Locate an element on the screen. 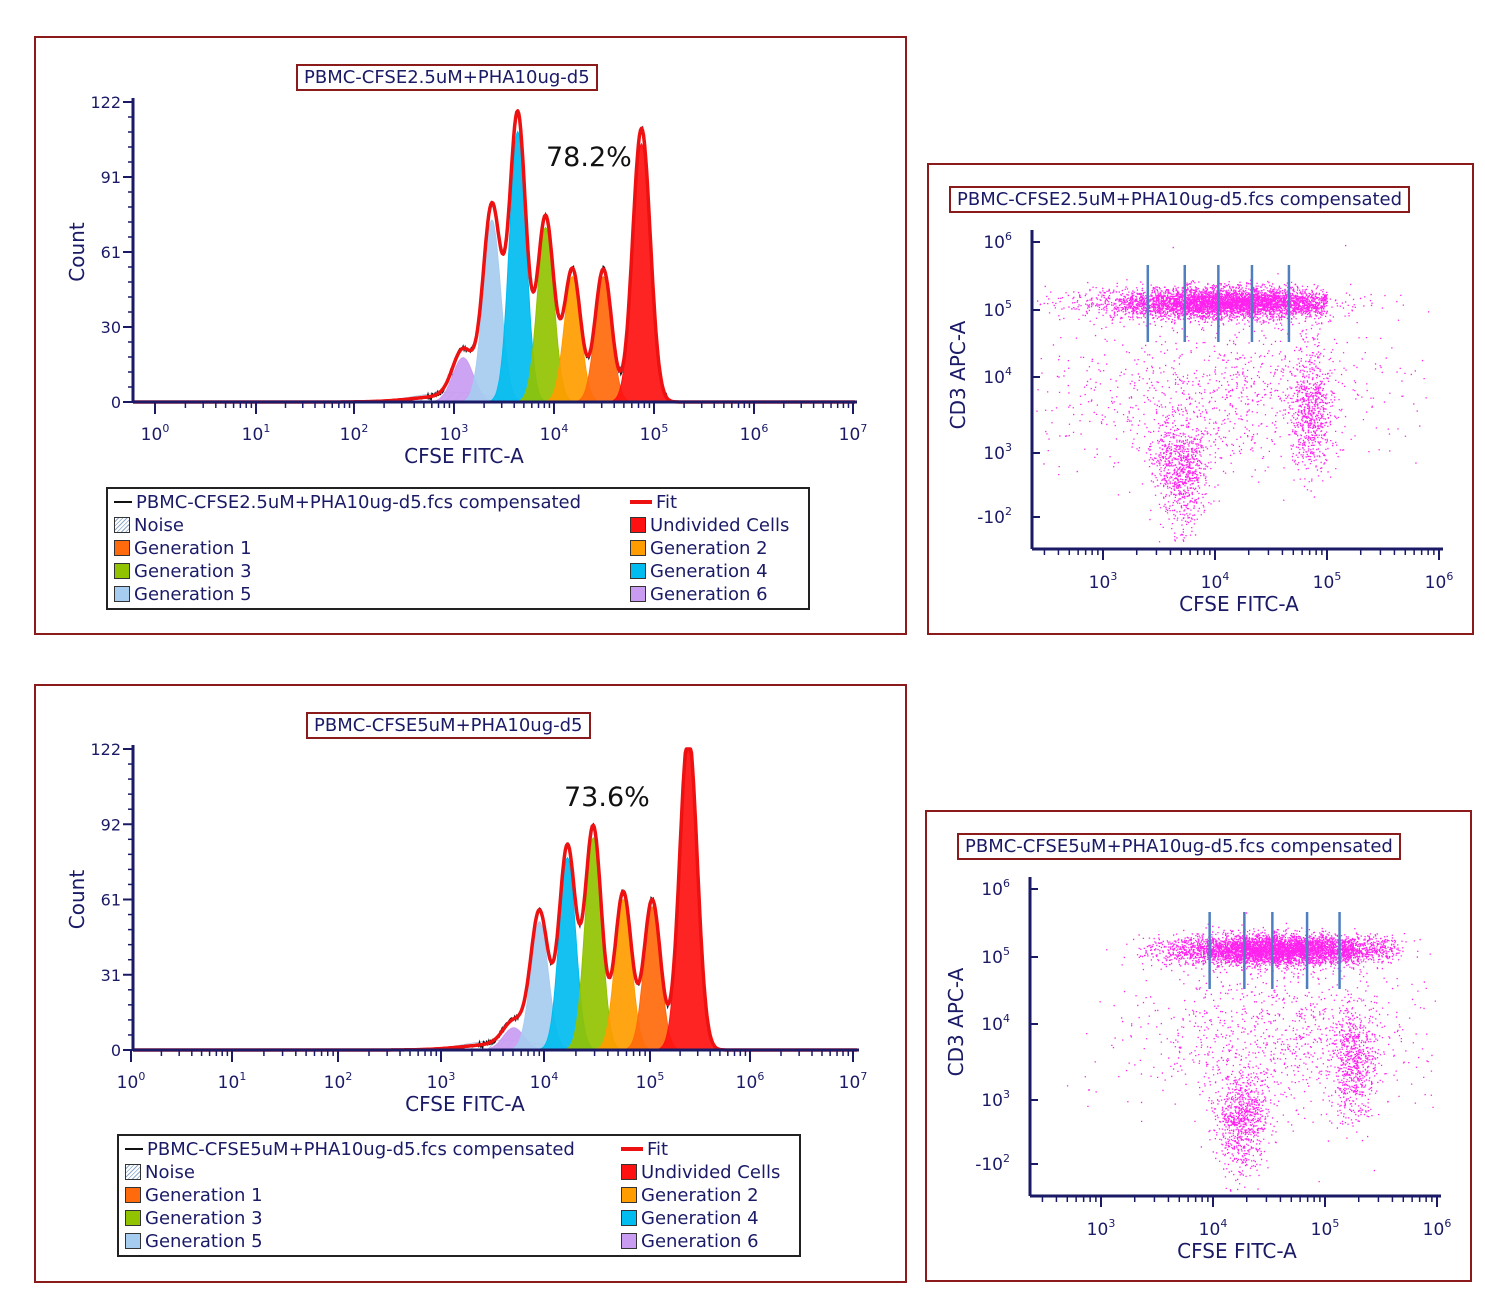 This screenshot has width=1485, height=1314. x-tick-label: 10² is located at coordinates (354, 433).